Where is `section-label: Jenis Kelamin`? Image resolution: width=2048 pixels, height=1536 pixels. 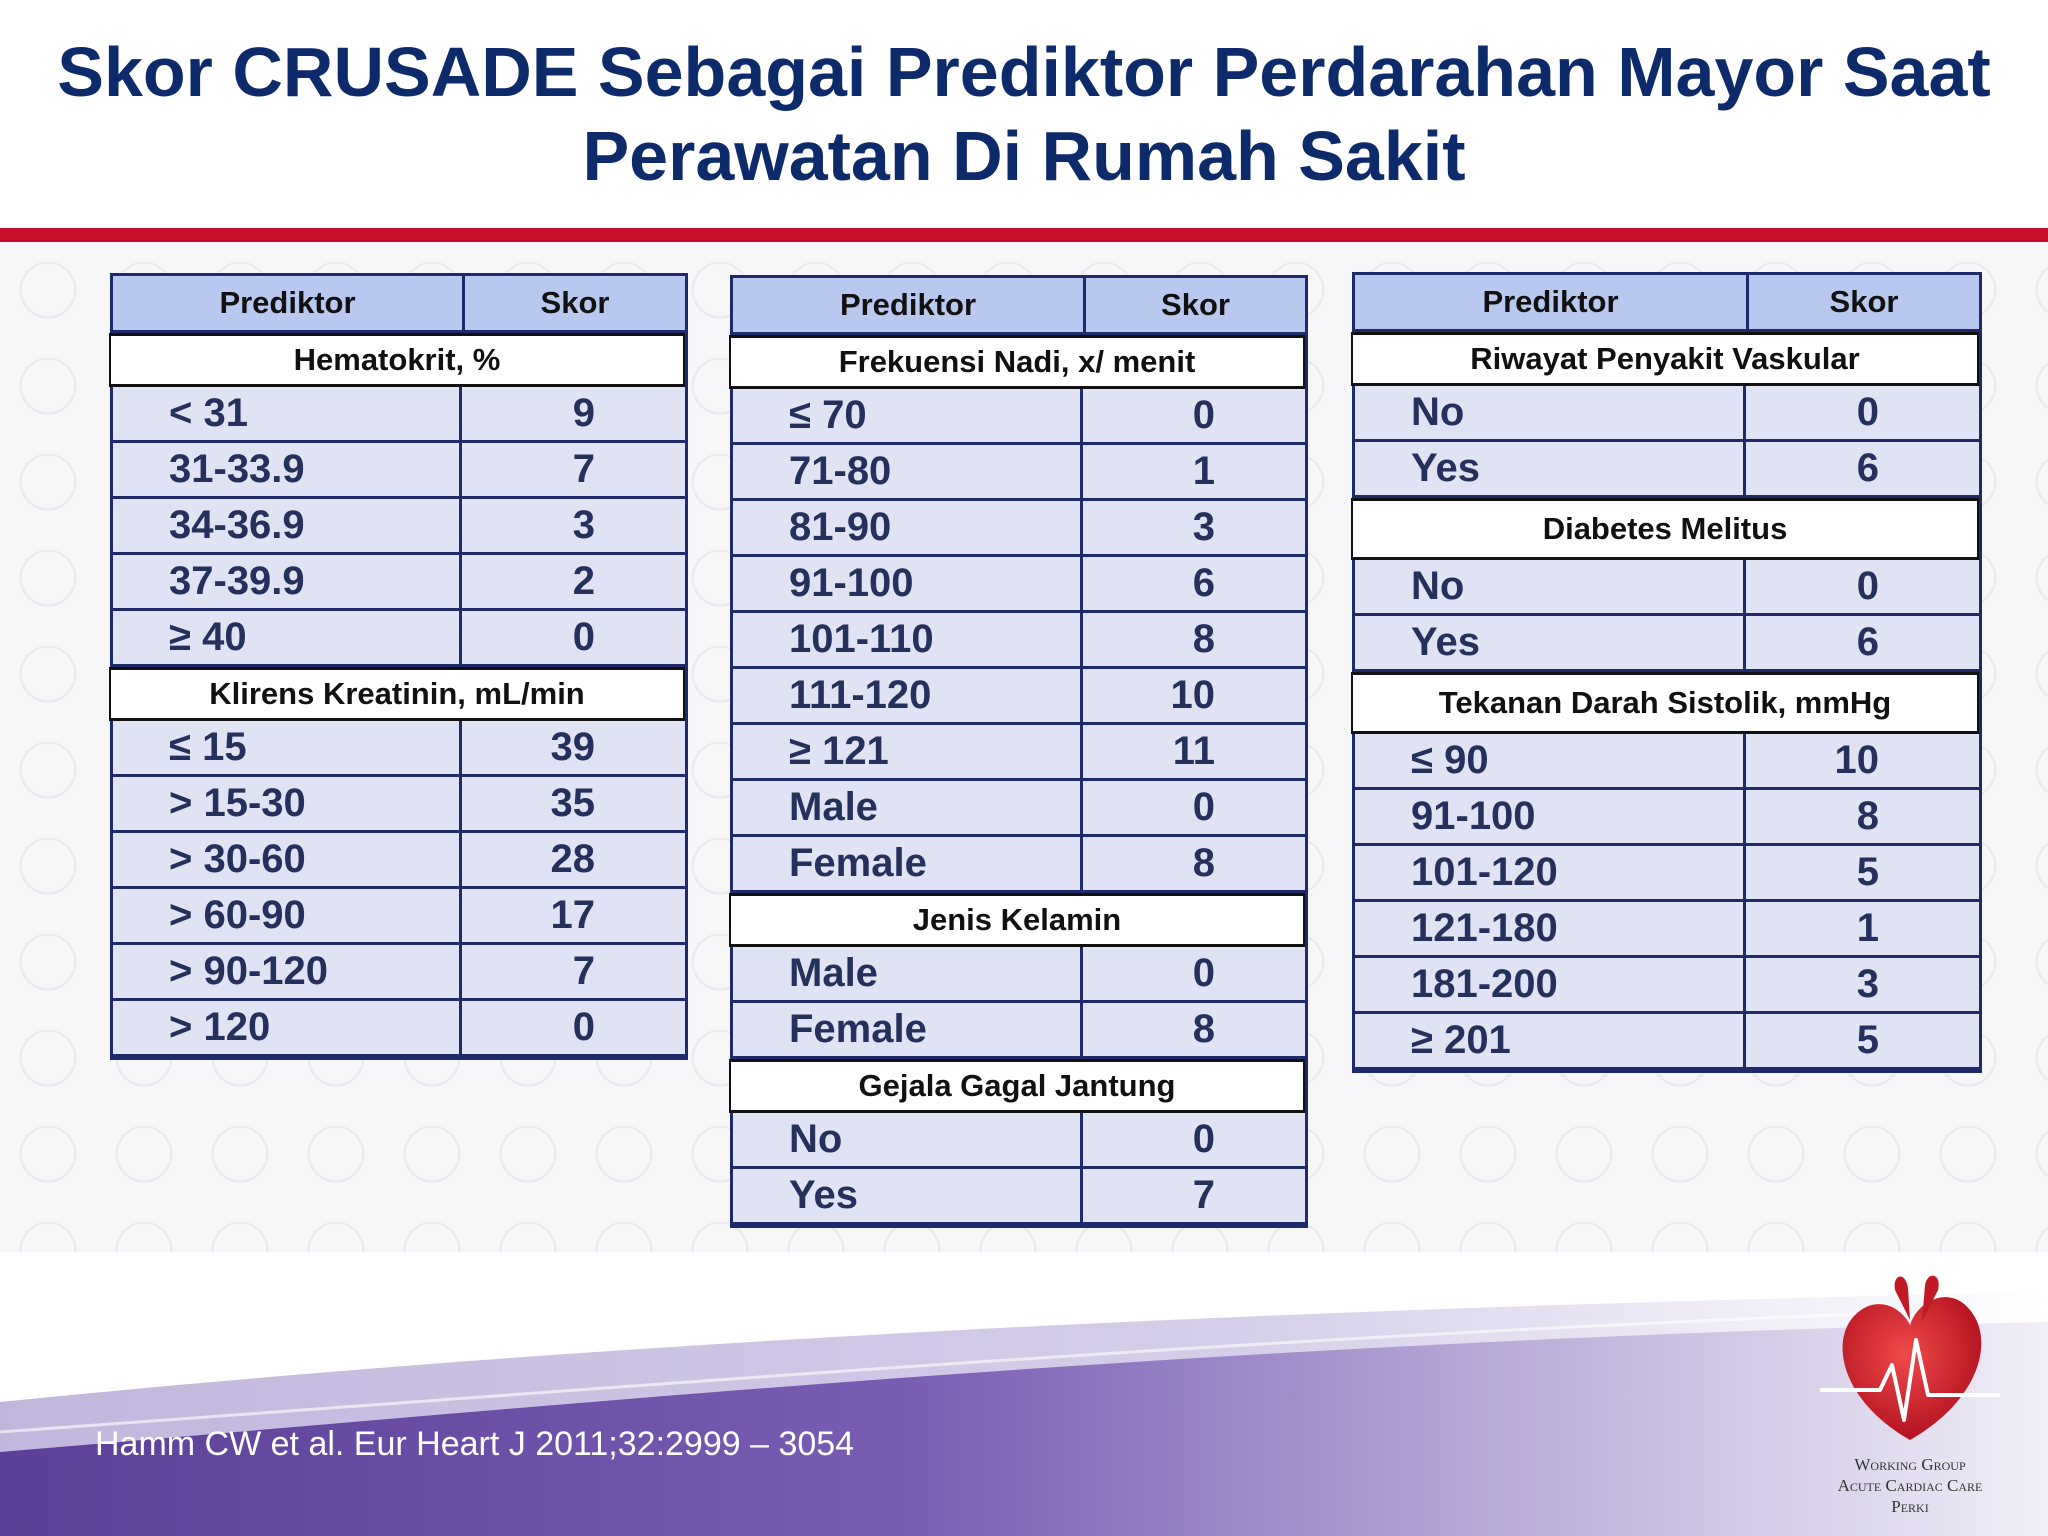
section-label: Jenis Kelamin is located at coordinates (1017, 920).